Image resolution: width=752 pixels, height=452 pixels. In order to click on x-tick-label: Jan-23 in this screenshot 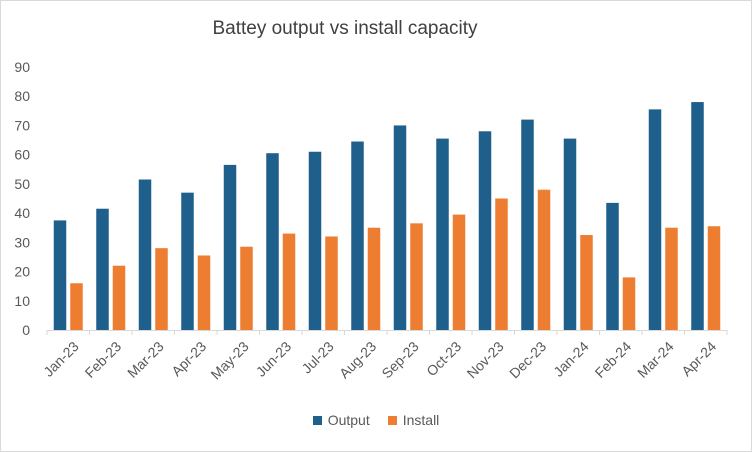, I will do `click(61, 359)`.